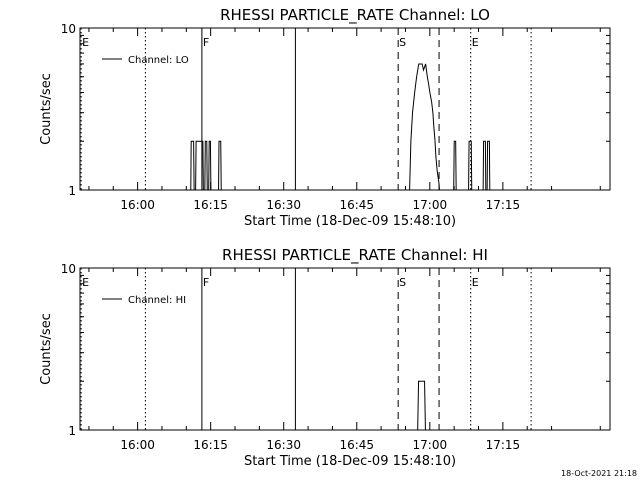 Image resolution: width=640 pixels, height=480 pixels. I want to click on x-tick-label-lo: 17:00, so click(430, 205).